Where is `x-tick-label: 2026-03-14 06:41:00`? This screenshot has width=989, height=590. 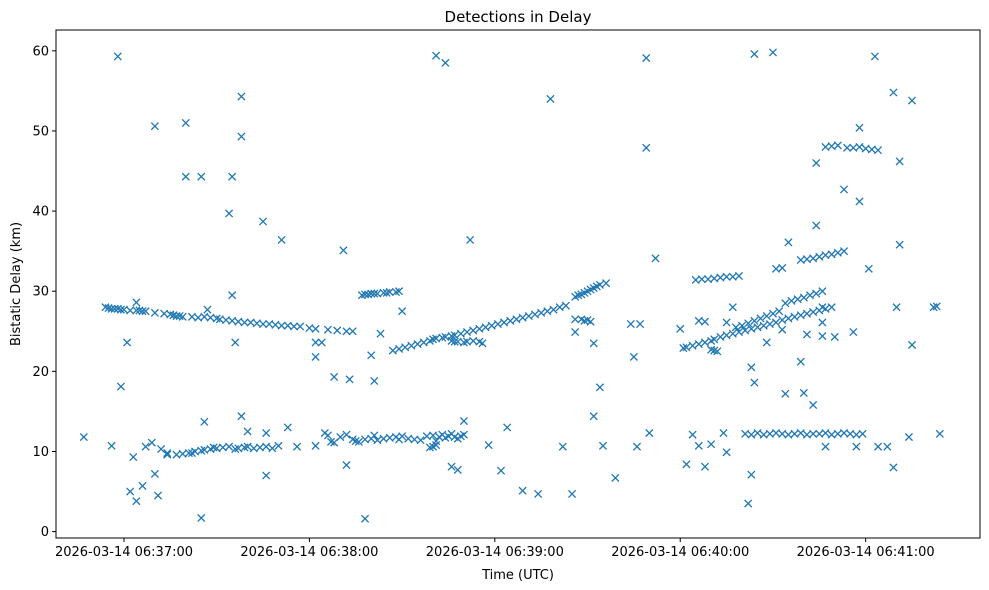 x-tick-label: 2026-03-14 06:41:00 is located at coordinates (866, 552).